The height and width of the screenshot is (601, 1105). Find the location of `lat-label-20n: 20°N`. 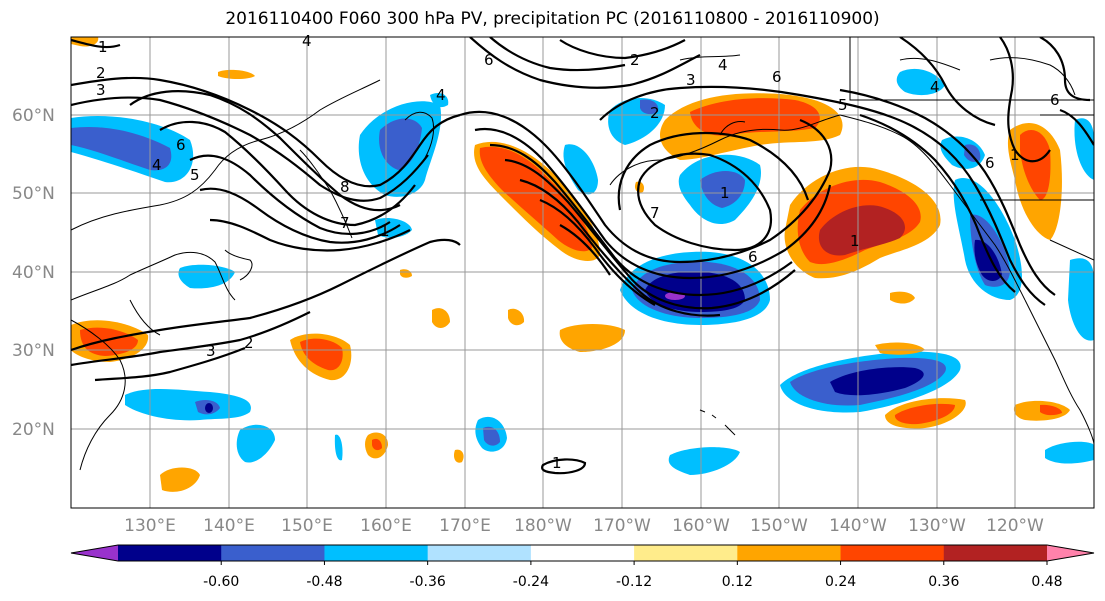

lat-label-20n: 20°N is located at coordinates (33, 430).